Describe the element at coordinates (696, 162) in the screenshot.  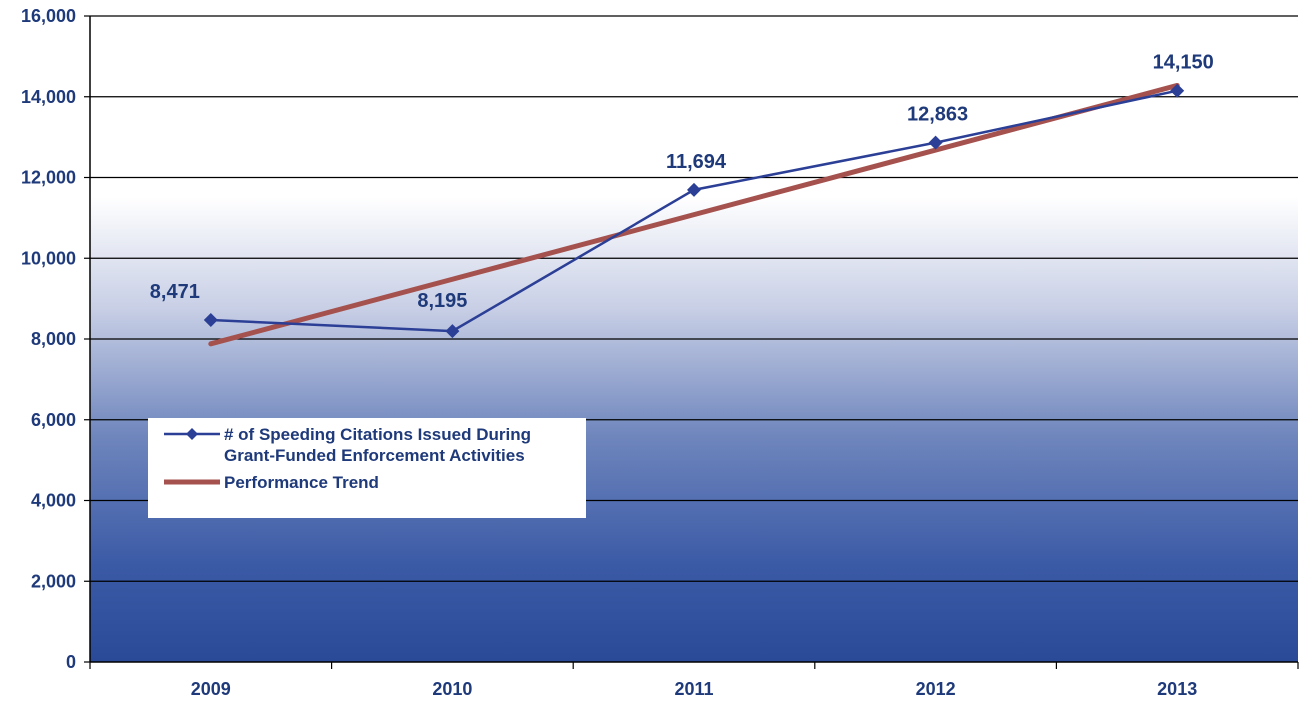
I see `data-label: 11,694` at that location.